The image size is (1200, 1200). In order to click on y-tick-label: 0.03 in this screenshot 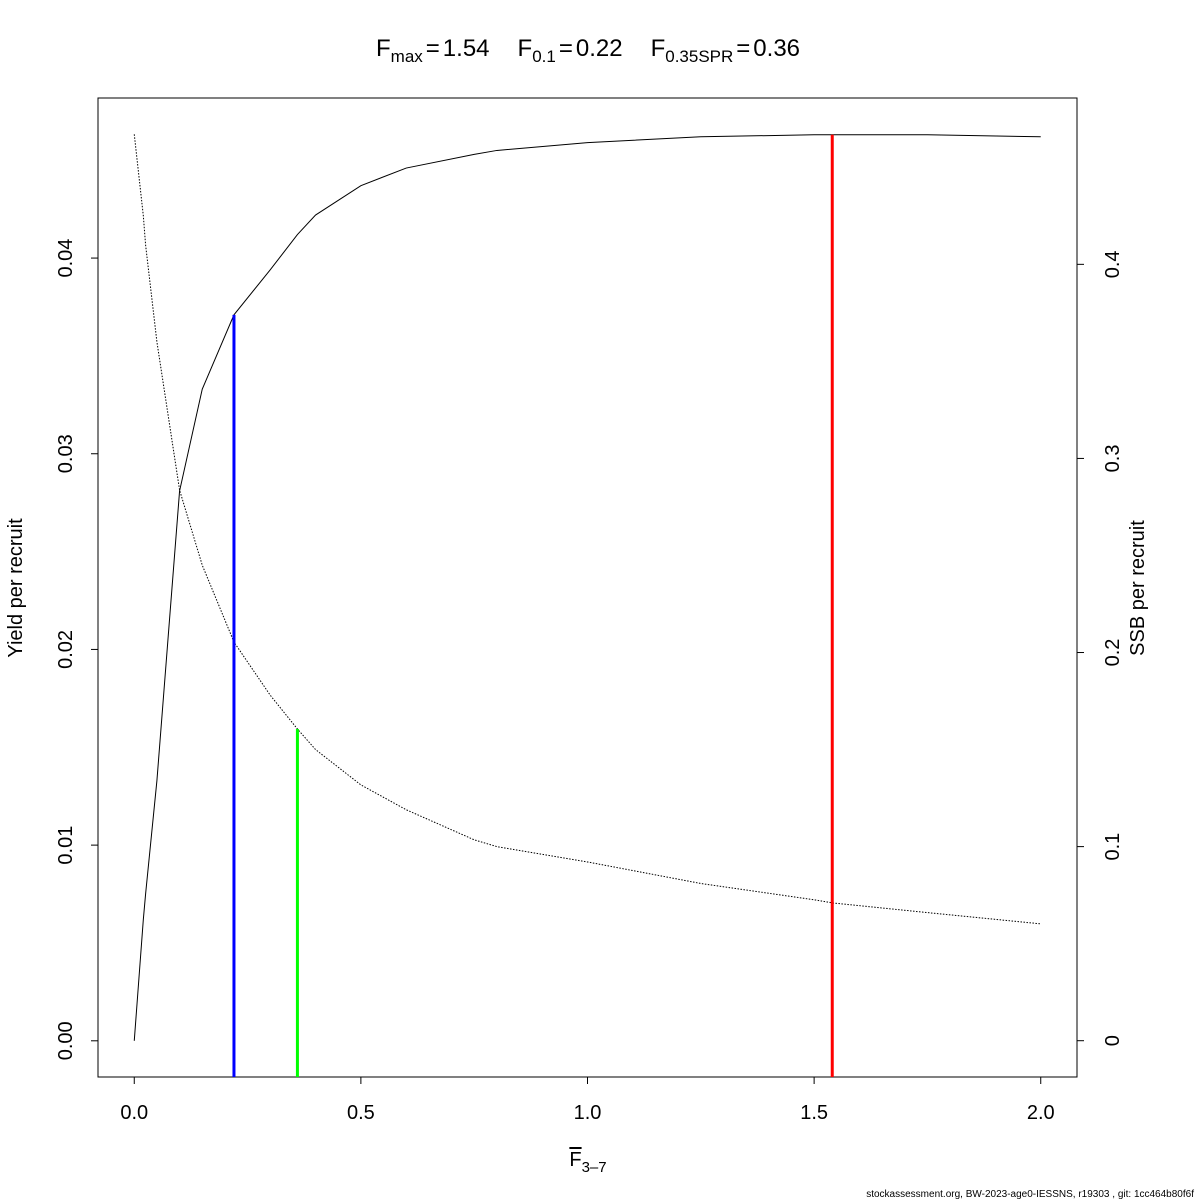, I will do `click(66, 453)`.